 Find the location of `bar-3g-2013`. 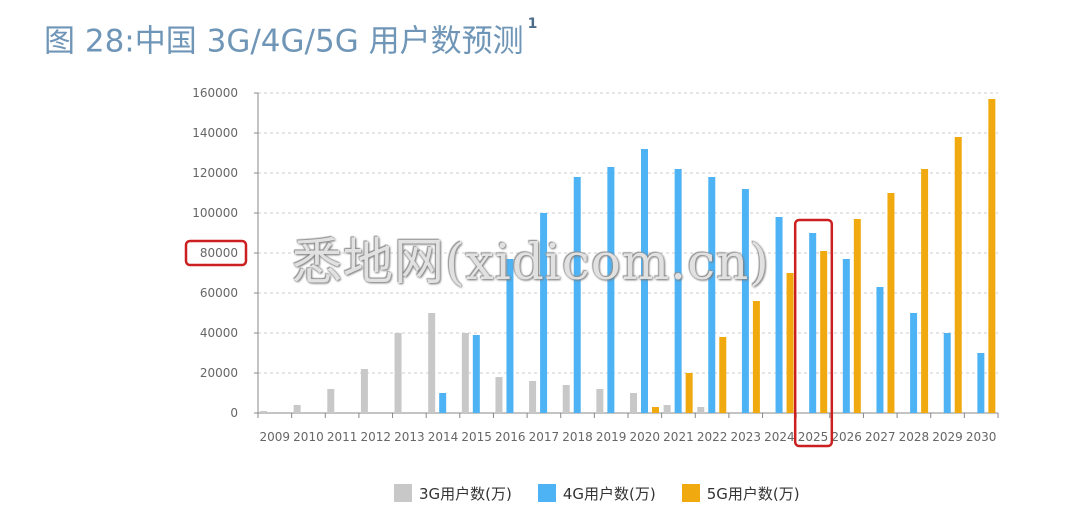

bar-3g-2013 is located at coordinates (398, 373).